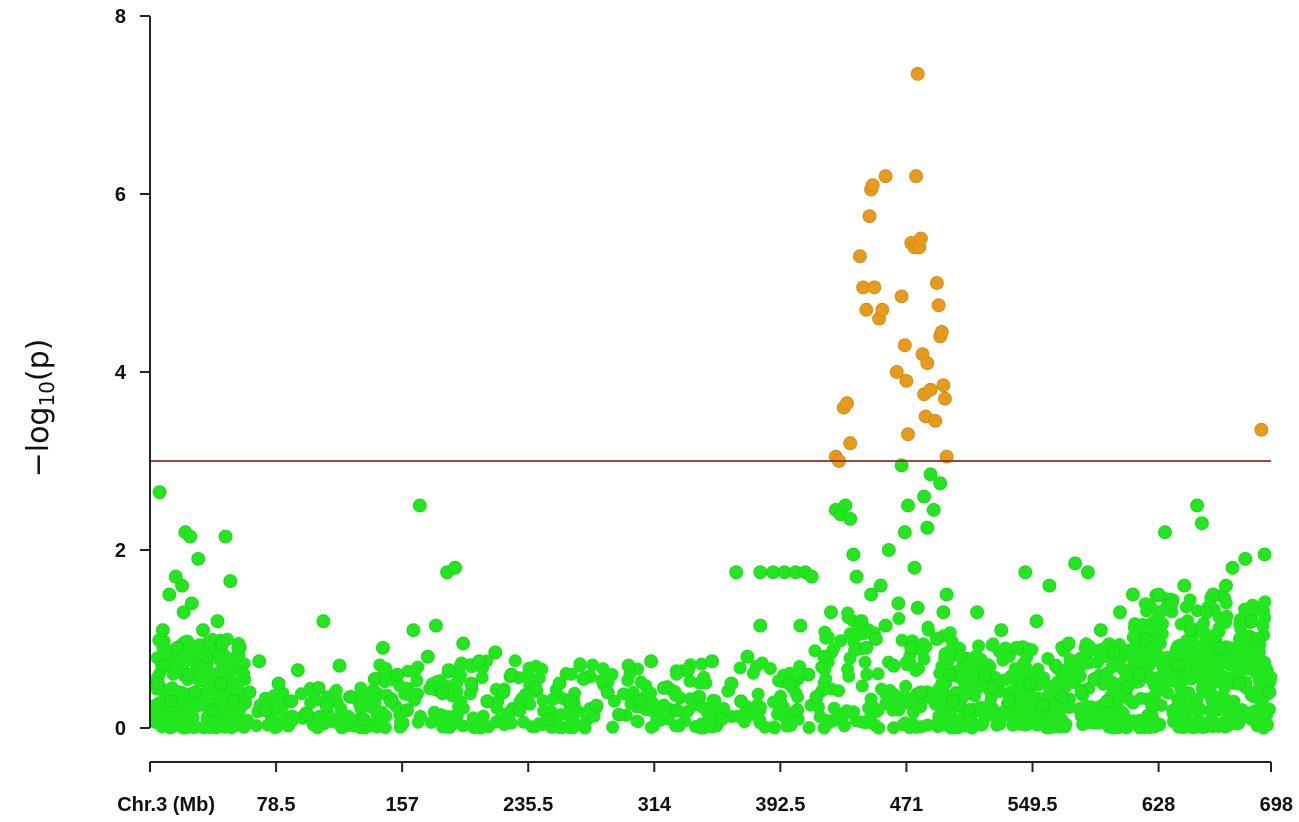  What do you see at coordinates (121, 373) in the screenshot?
I see `y-tick-label: 4` at bounding box center [121, 373].